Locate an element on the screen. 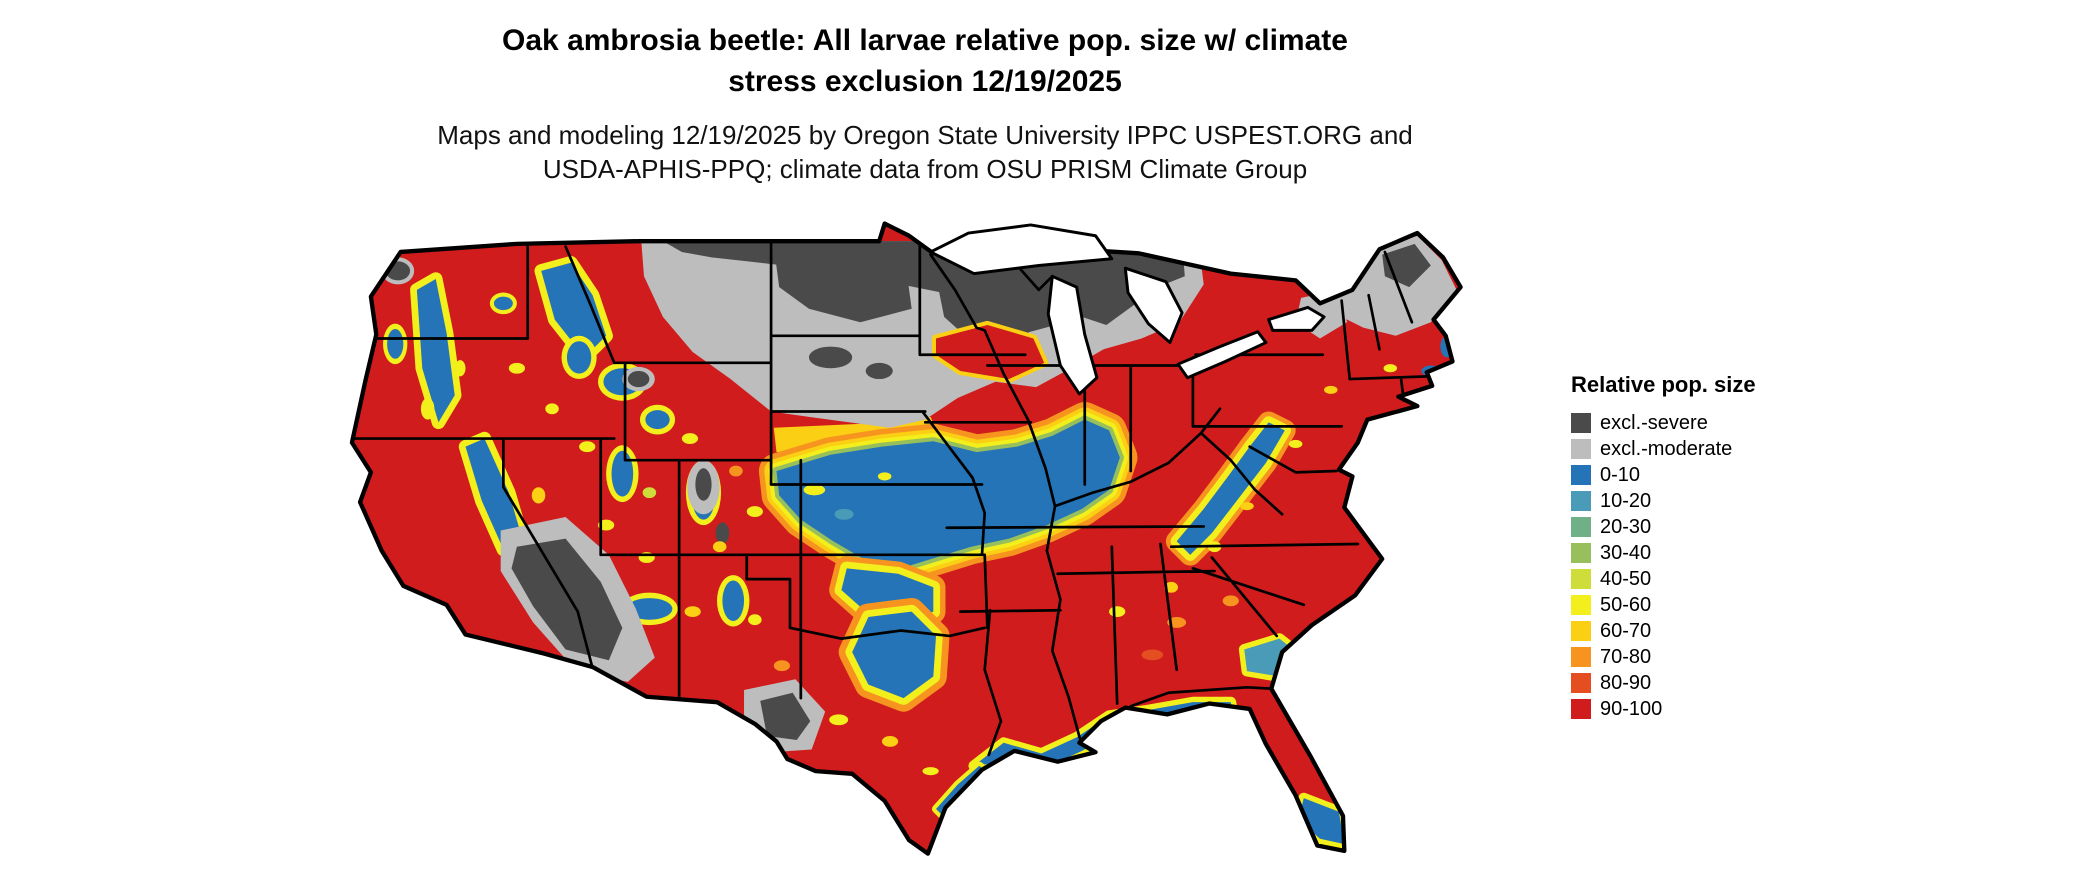 The width and height of the screenshot is (2100, 892). legend-item: 30-40 is located at coordinates (1711, 553).